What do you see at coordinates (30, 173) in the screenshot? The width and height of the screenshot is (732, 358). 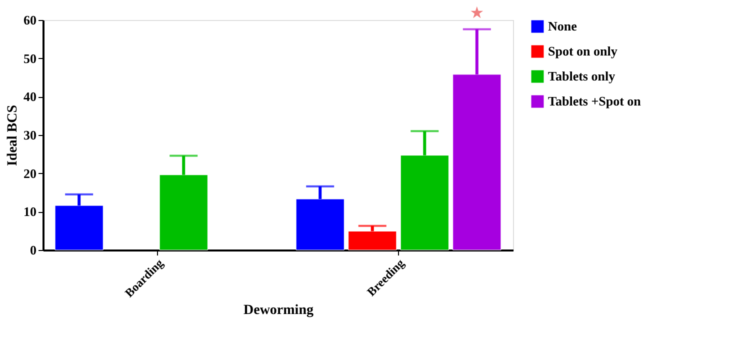 I see `y-tick-label: 20` at bounding box center [30, 173].